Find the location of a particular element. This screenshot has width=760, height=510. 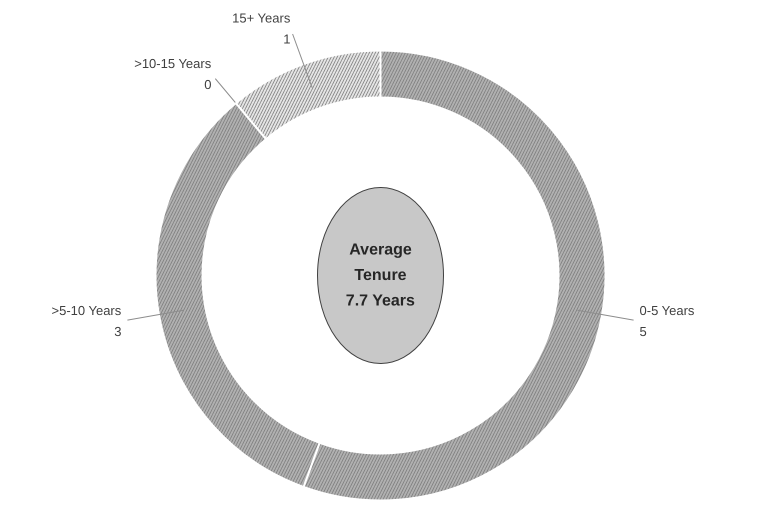

category-label: >10-15 Years is located at coordinates (173, 64).